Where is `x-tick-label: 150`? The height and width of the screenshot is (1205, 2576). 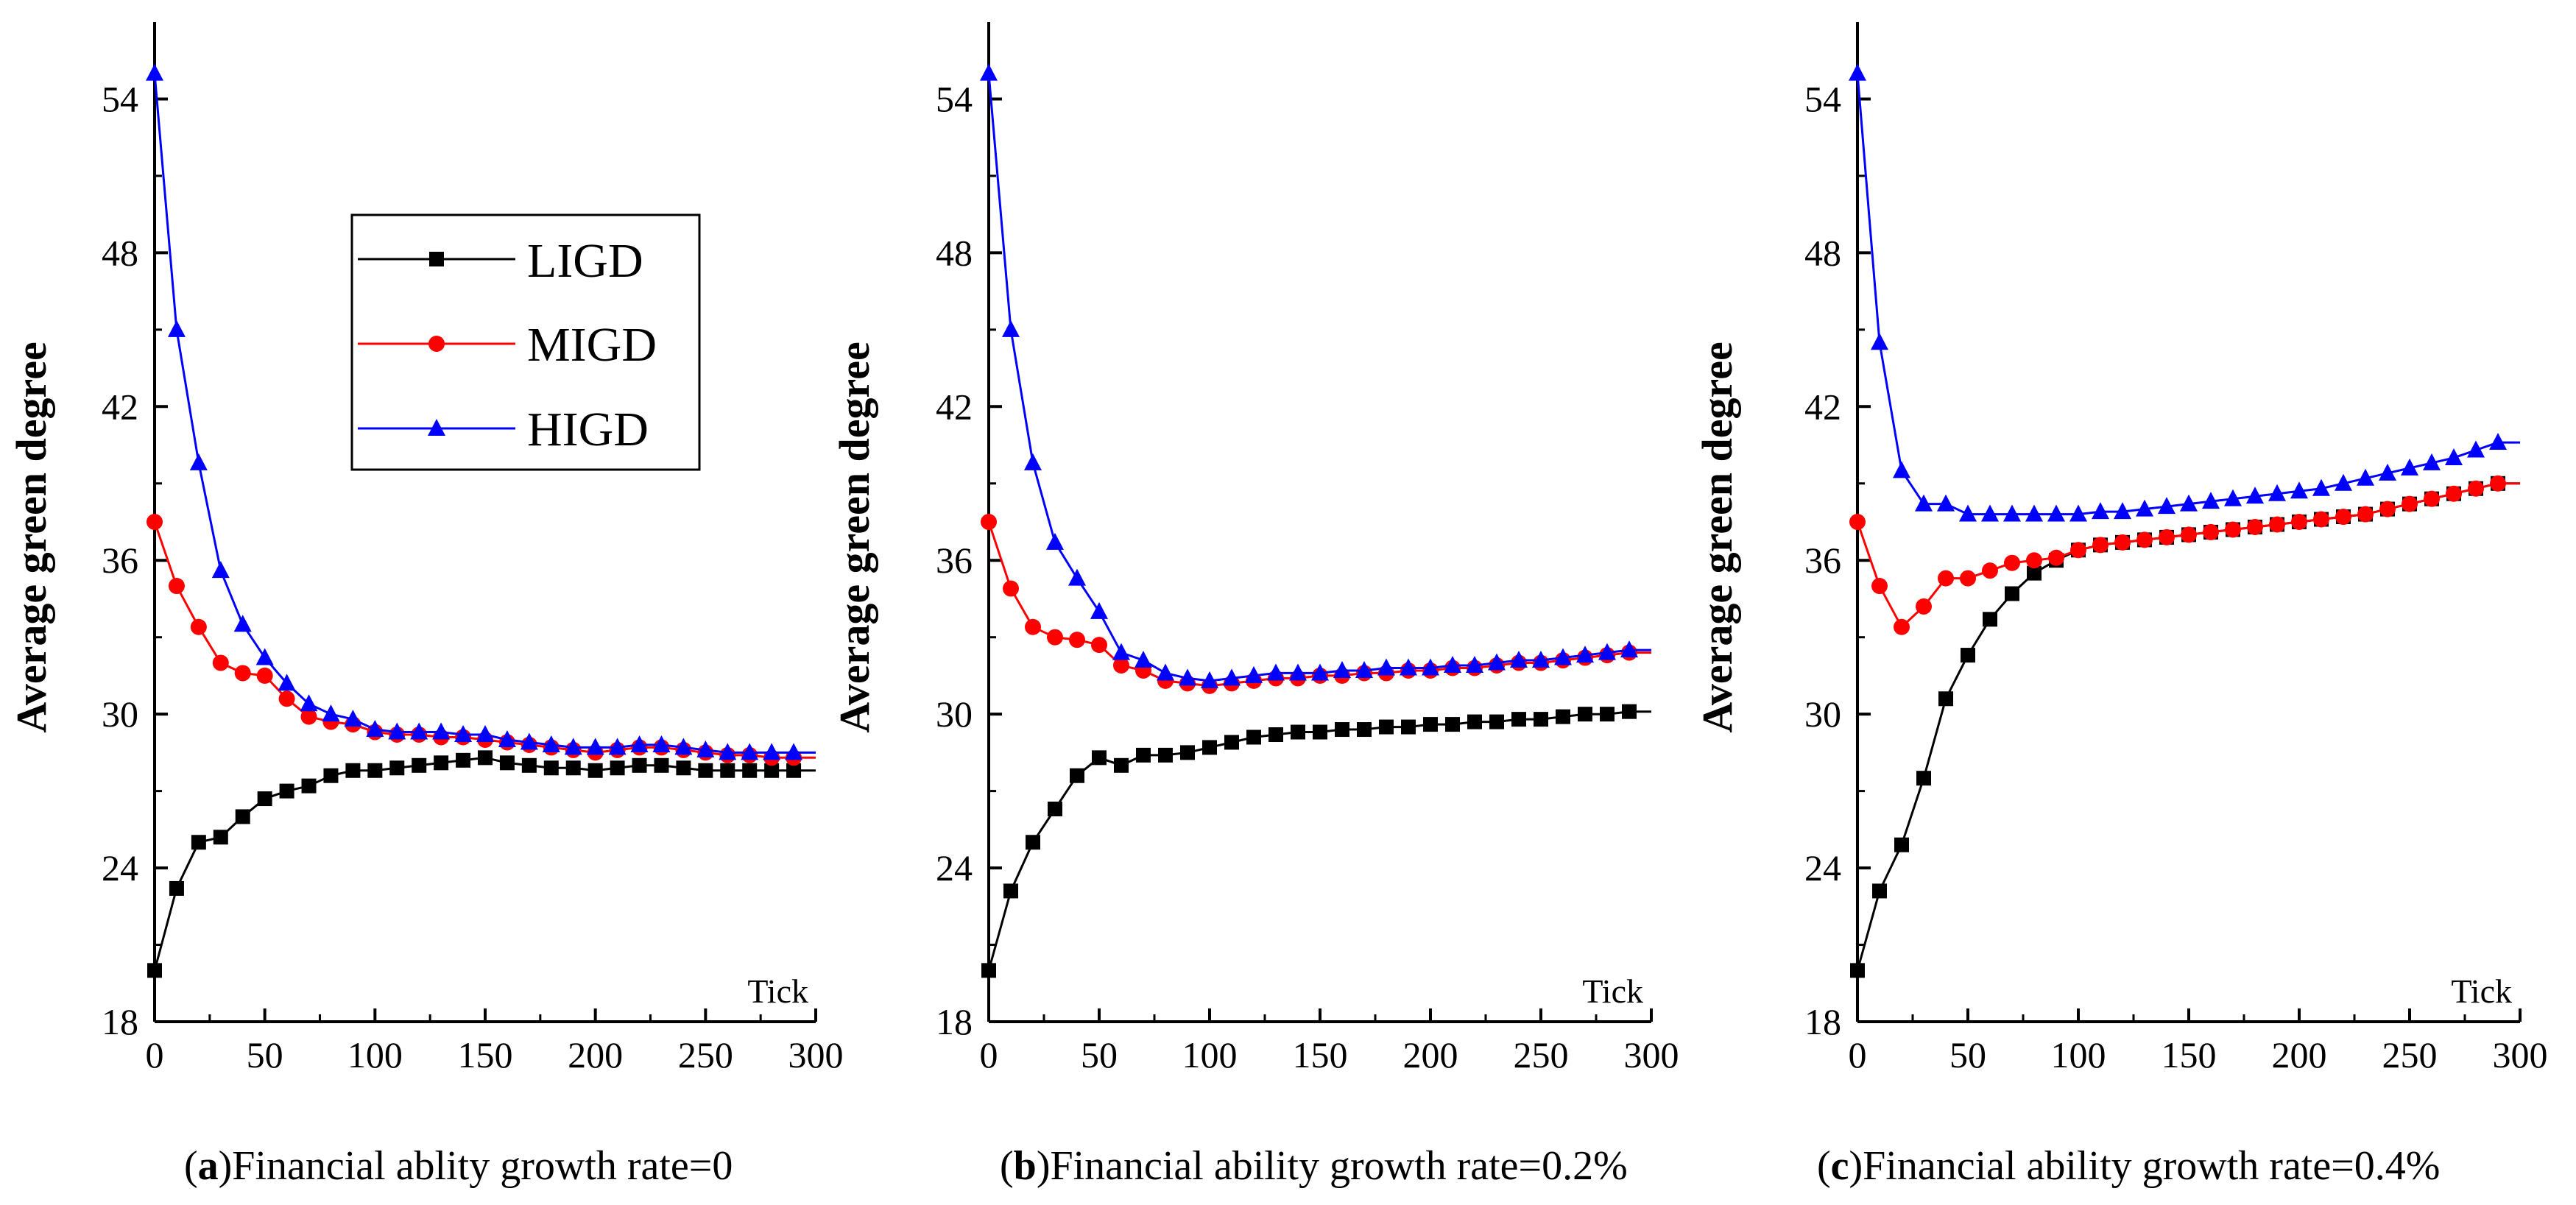 x-tick-label: 150 is located at coordinates (2189, 1055).